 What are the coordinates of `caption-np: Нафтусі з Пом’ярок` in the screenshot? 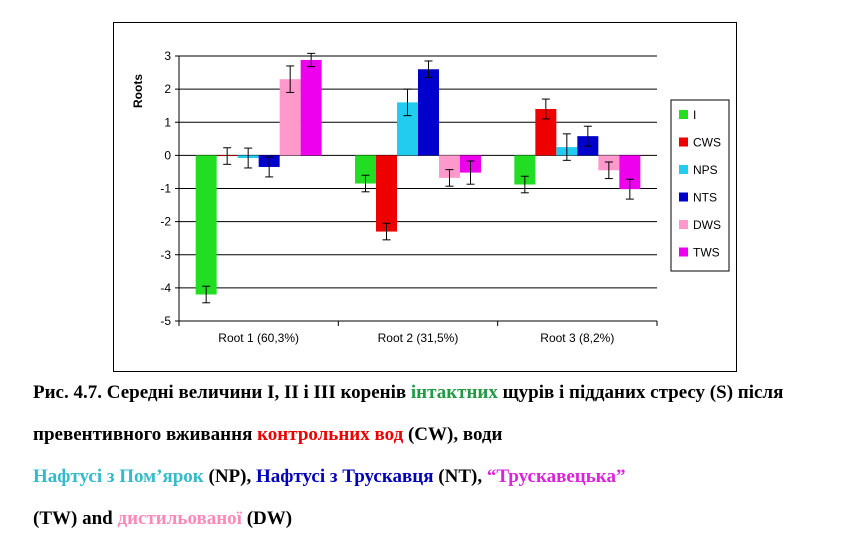 It's located at (118, 476).